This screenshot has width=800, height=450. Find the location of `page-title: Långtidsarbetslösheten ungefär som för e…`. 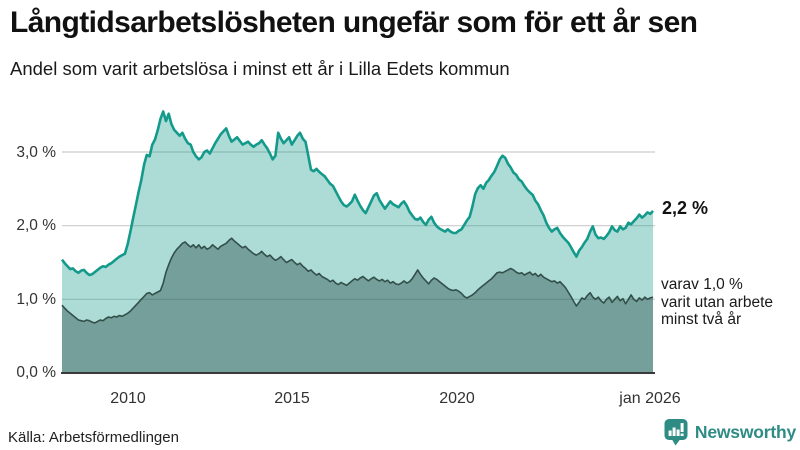

page-title: Långtidsarbetslösheten ungefär som för e… is located at coordinates (354, 22).